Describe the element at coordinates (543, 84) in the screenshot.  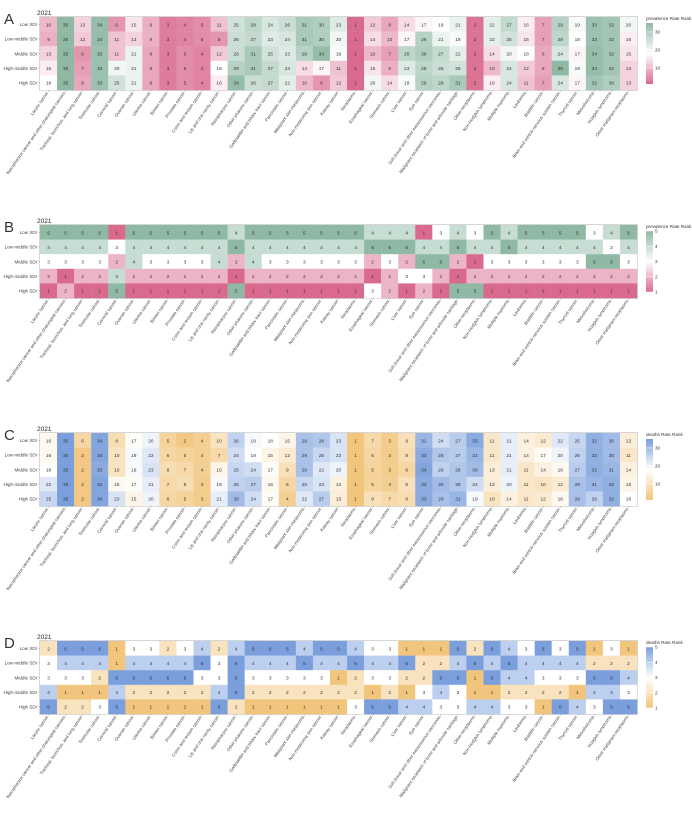
I see `cell-value: 7` at that location.